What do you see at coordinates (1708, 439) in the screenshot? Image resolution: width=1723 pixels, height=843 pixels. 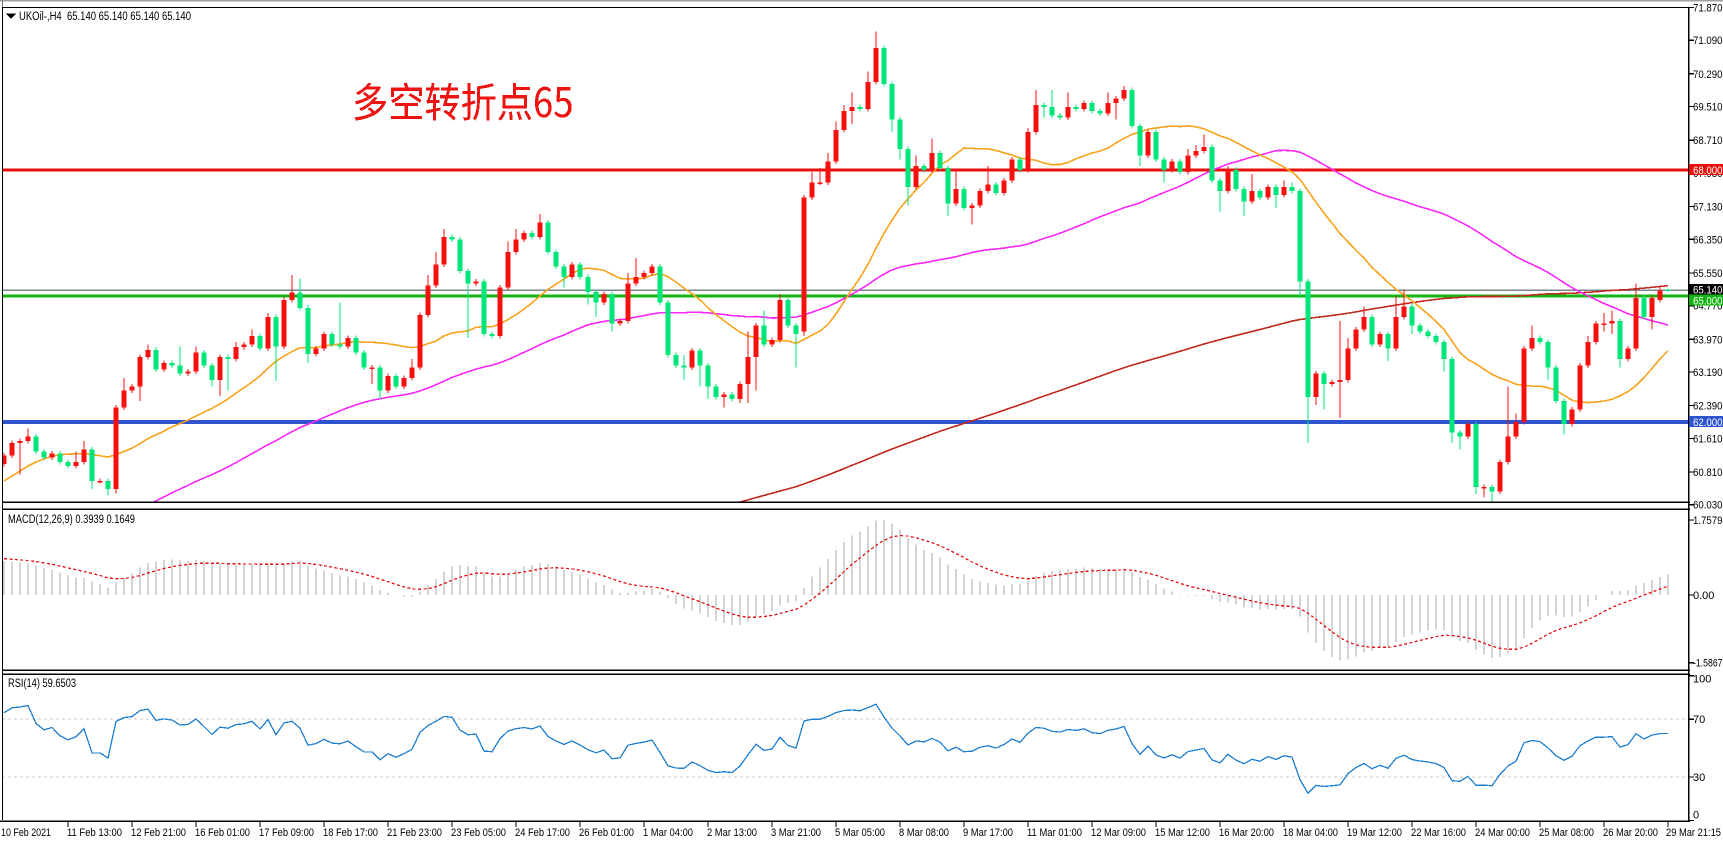 I see `svg-text: 61.610` at bounding box center [1708, 439].